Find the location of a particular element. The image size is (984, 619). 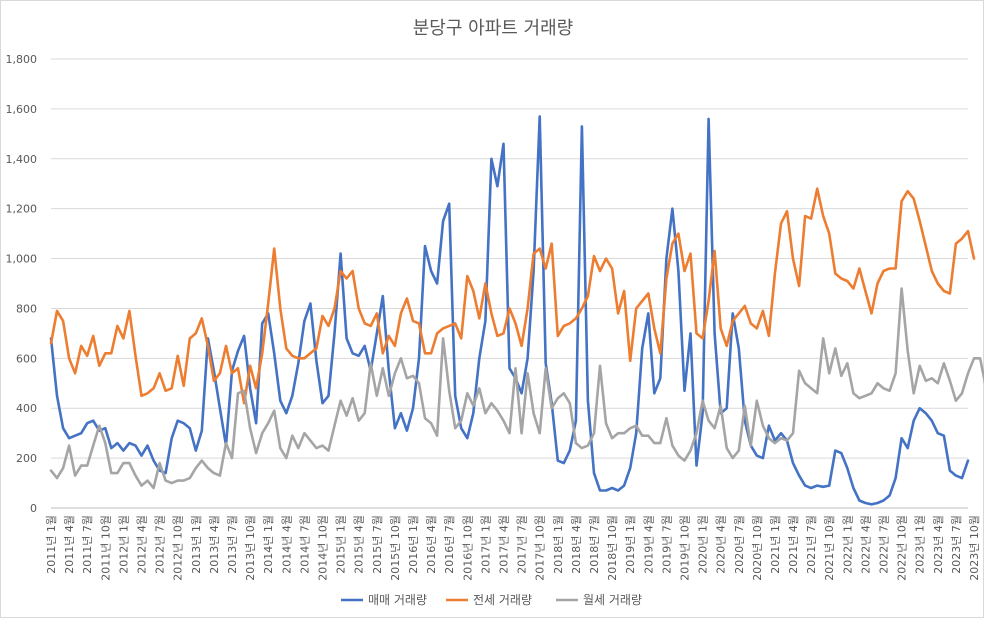

x-tick-label: 2018년 7월 is located at coordinates (594, 544).